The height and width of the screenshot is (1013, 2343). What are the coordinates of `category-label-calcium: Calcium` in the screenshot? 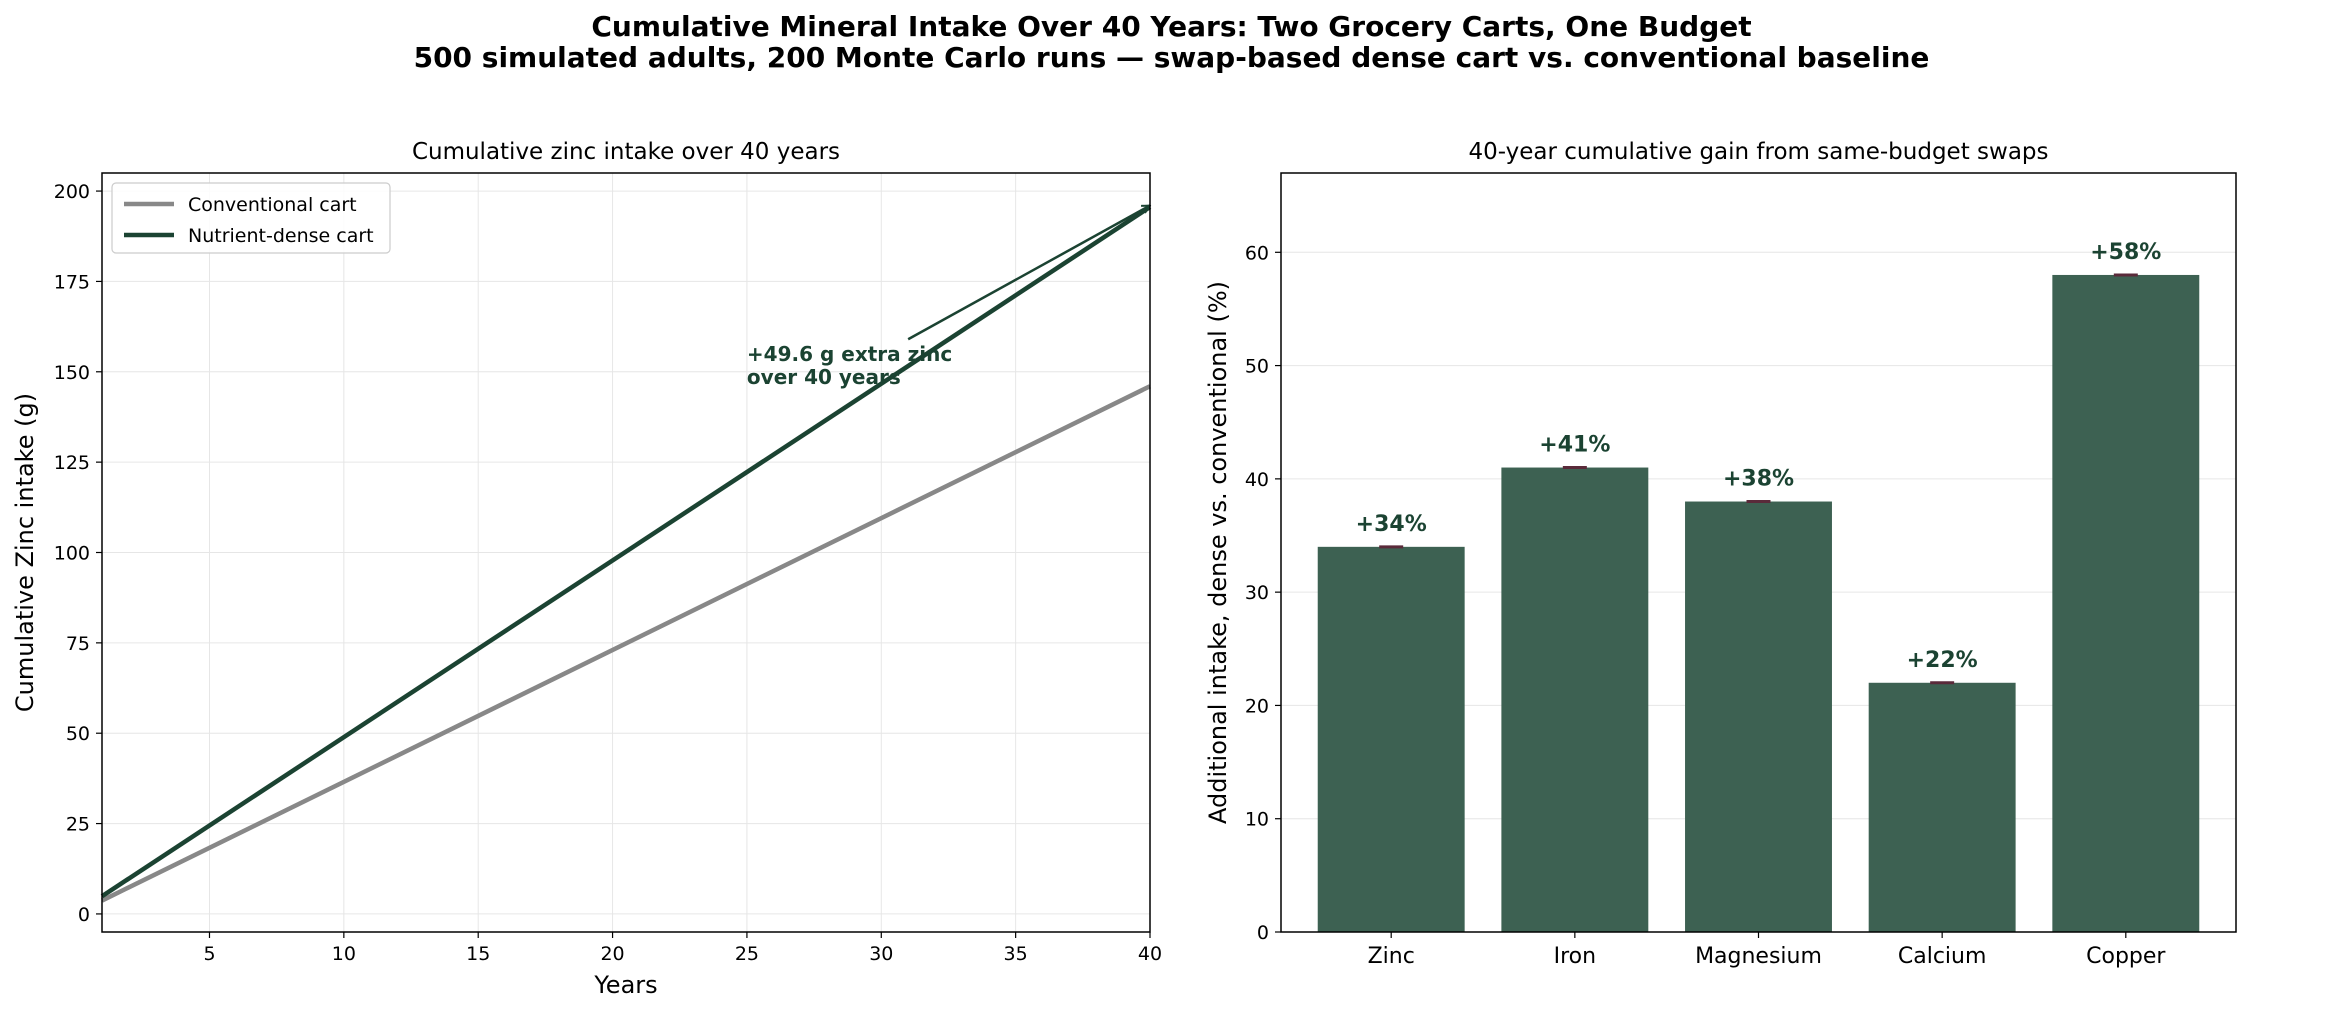 It's located at (1942, 956).